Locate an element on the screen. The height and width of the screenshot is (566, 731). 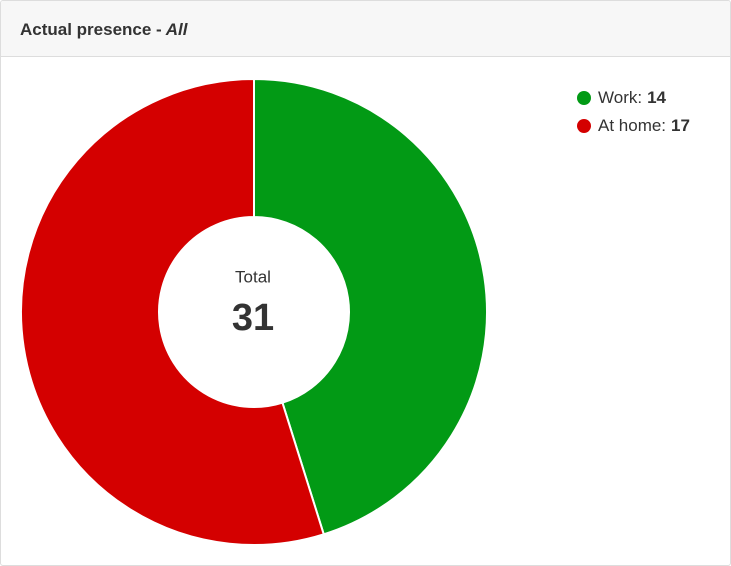
legend-name: Work: is located at coordinates (620, 97).